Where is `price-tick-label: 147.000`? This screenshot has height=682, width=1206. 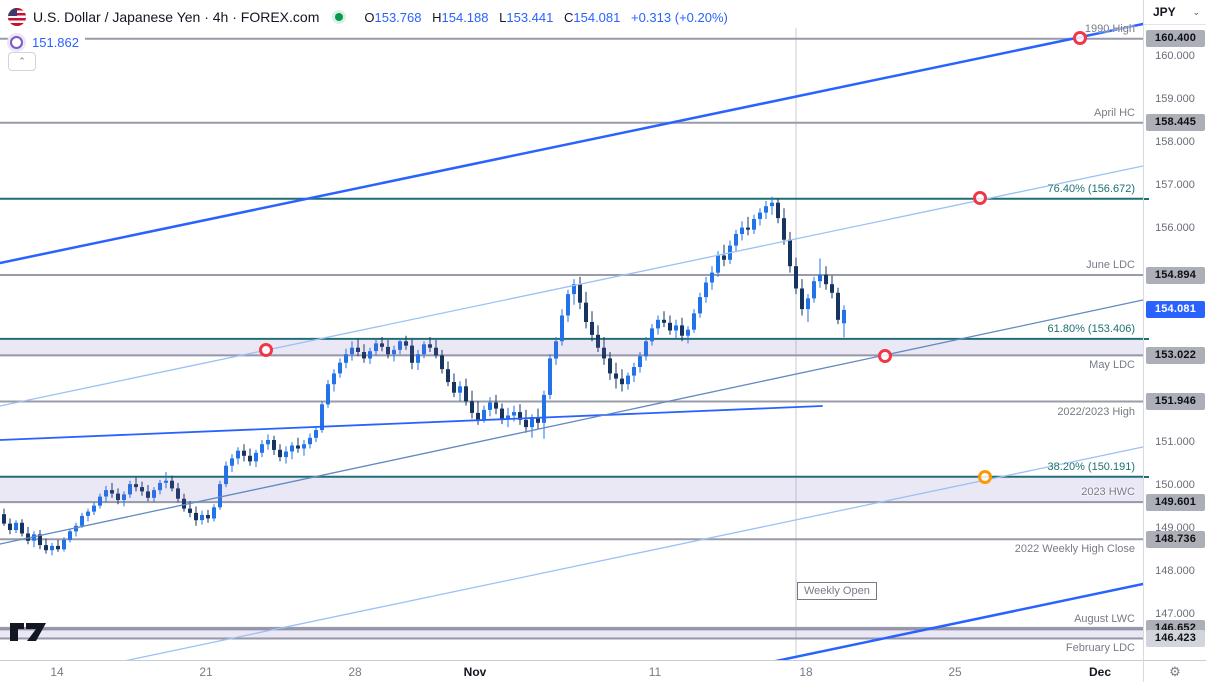
price-tick-label: 147.000 is located at coordinates (1175, 614).